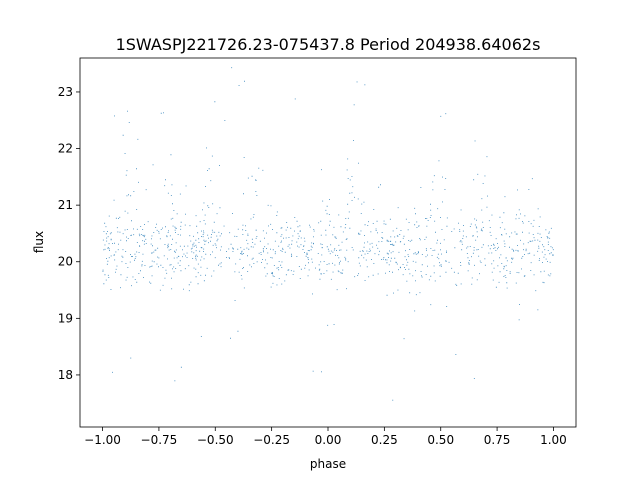 This screenshot has height=480, width=640. Describe the element at coordinates (65, 262) in the screenshot. I see `y-tick-label: 20` at that location.